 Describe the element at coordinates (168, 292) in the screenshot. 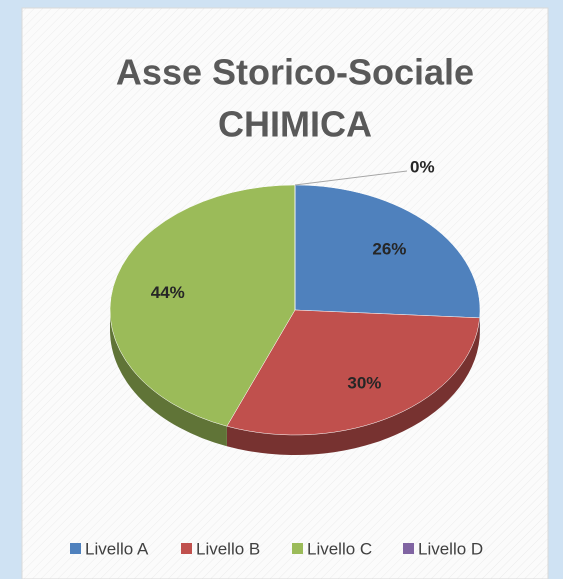

I see `data-label: 44%` at that location.